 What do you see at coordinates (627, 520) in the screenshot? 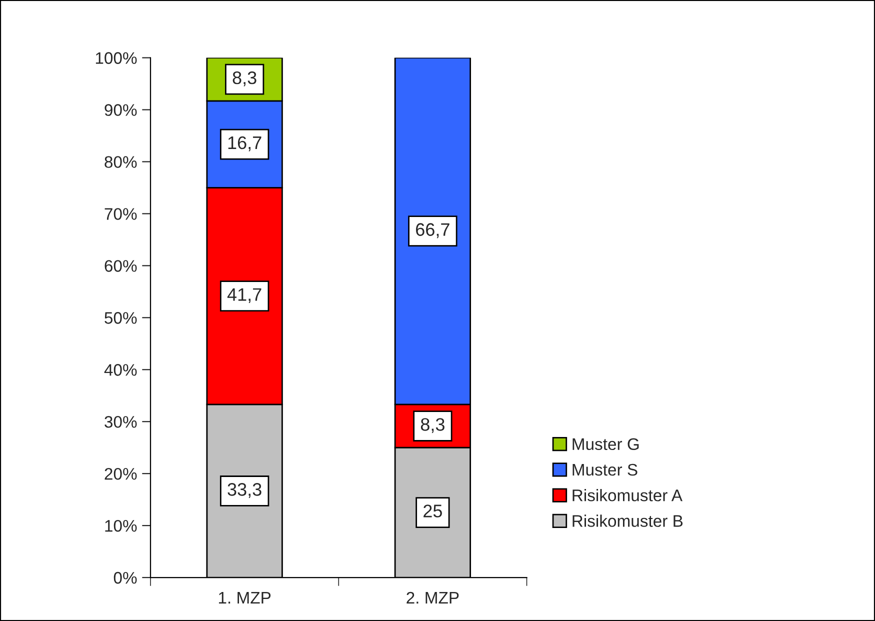
I see `legend-label: Risikomuster B` at bounding box center [627, 520].